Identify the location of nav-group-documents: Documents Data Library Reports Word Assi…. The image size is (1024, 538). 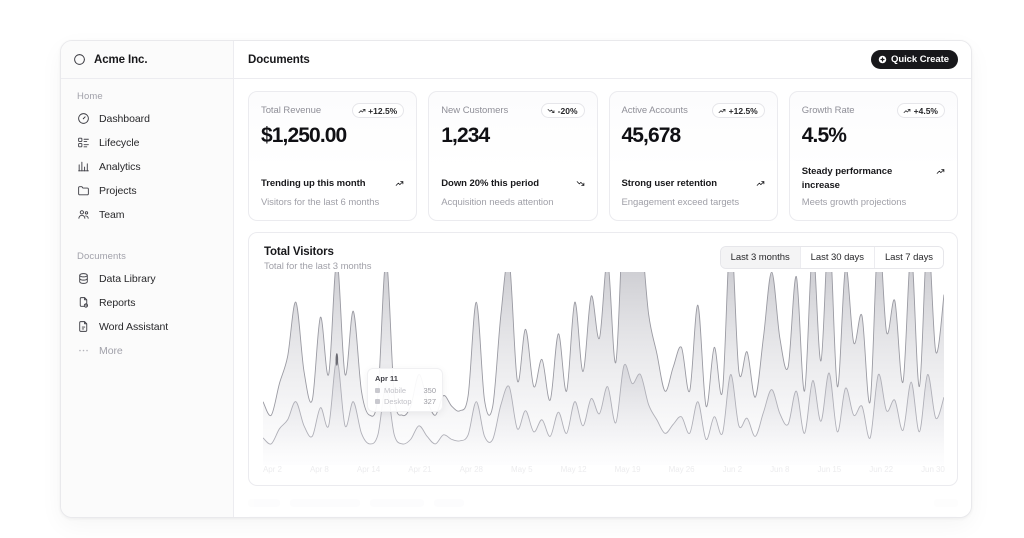
(147, 301).